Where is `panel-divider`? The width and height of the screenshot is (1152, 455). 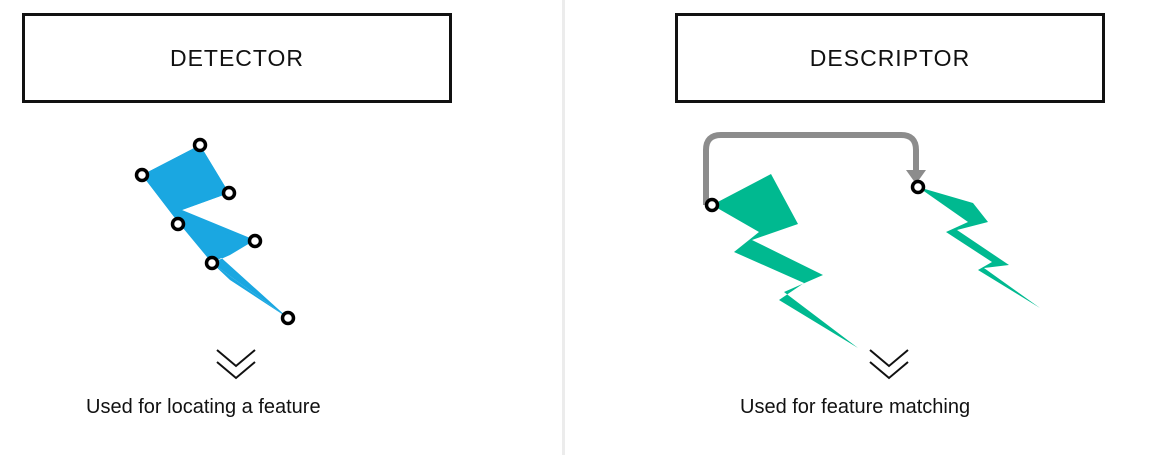 panel-divider is located at coordinates (563, 227).